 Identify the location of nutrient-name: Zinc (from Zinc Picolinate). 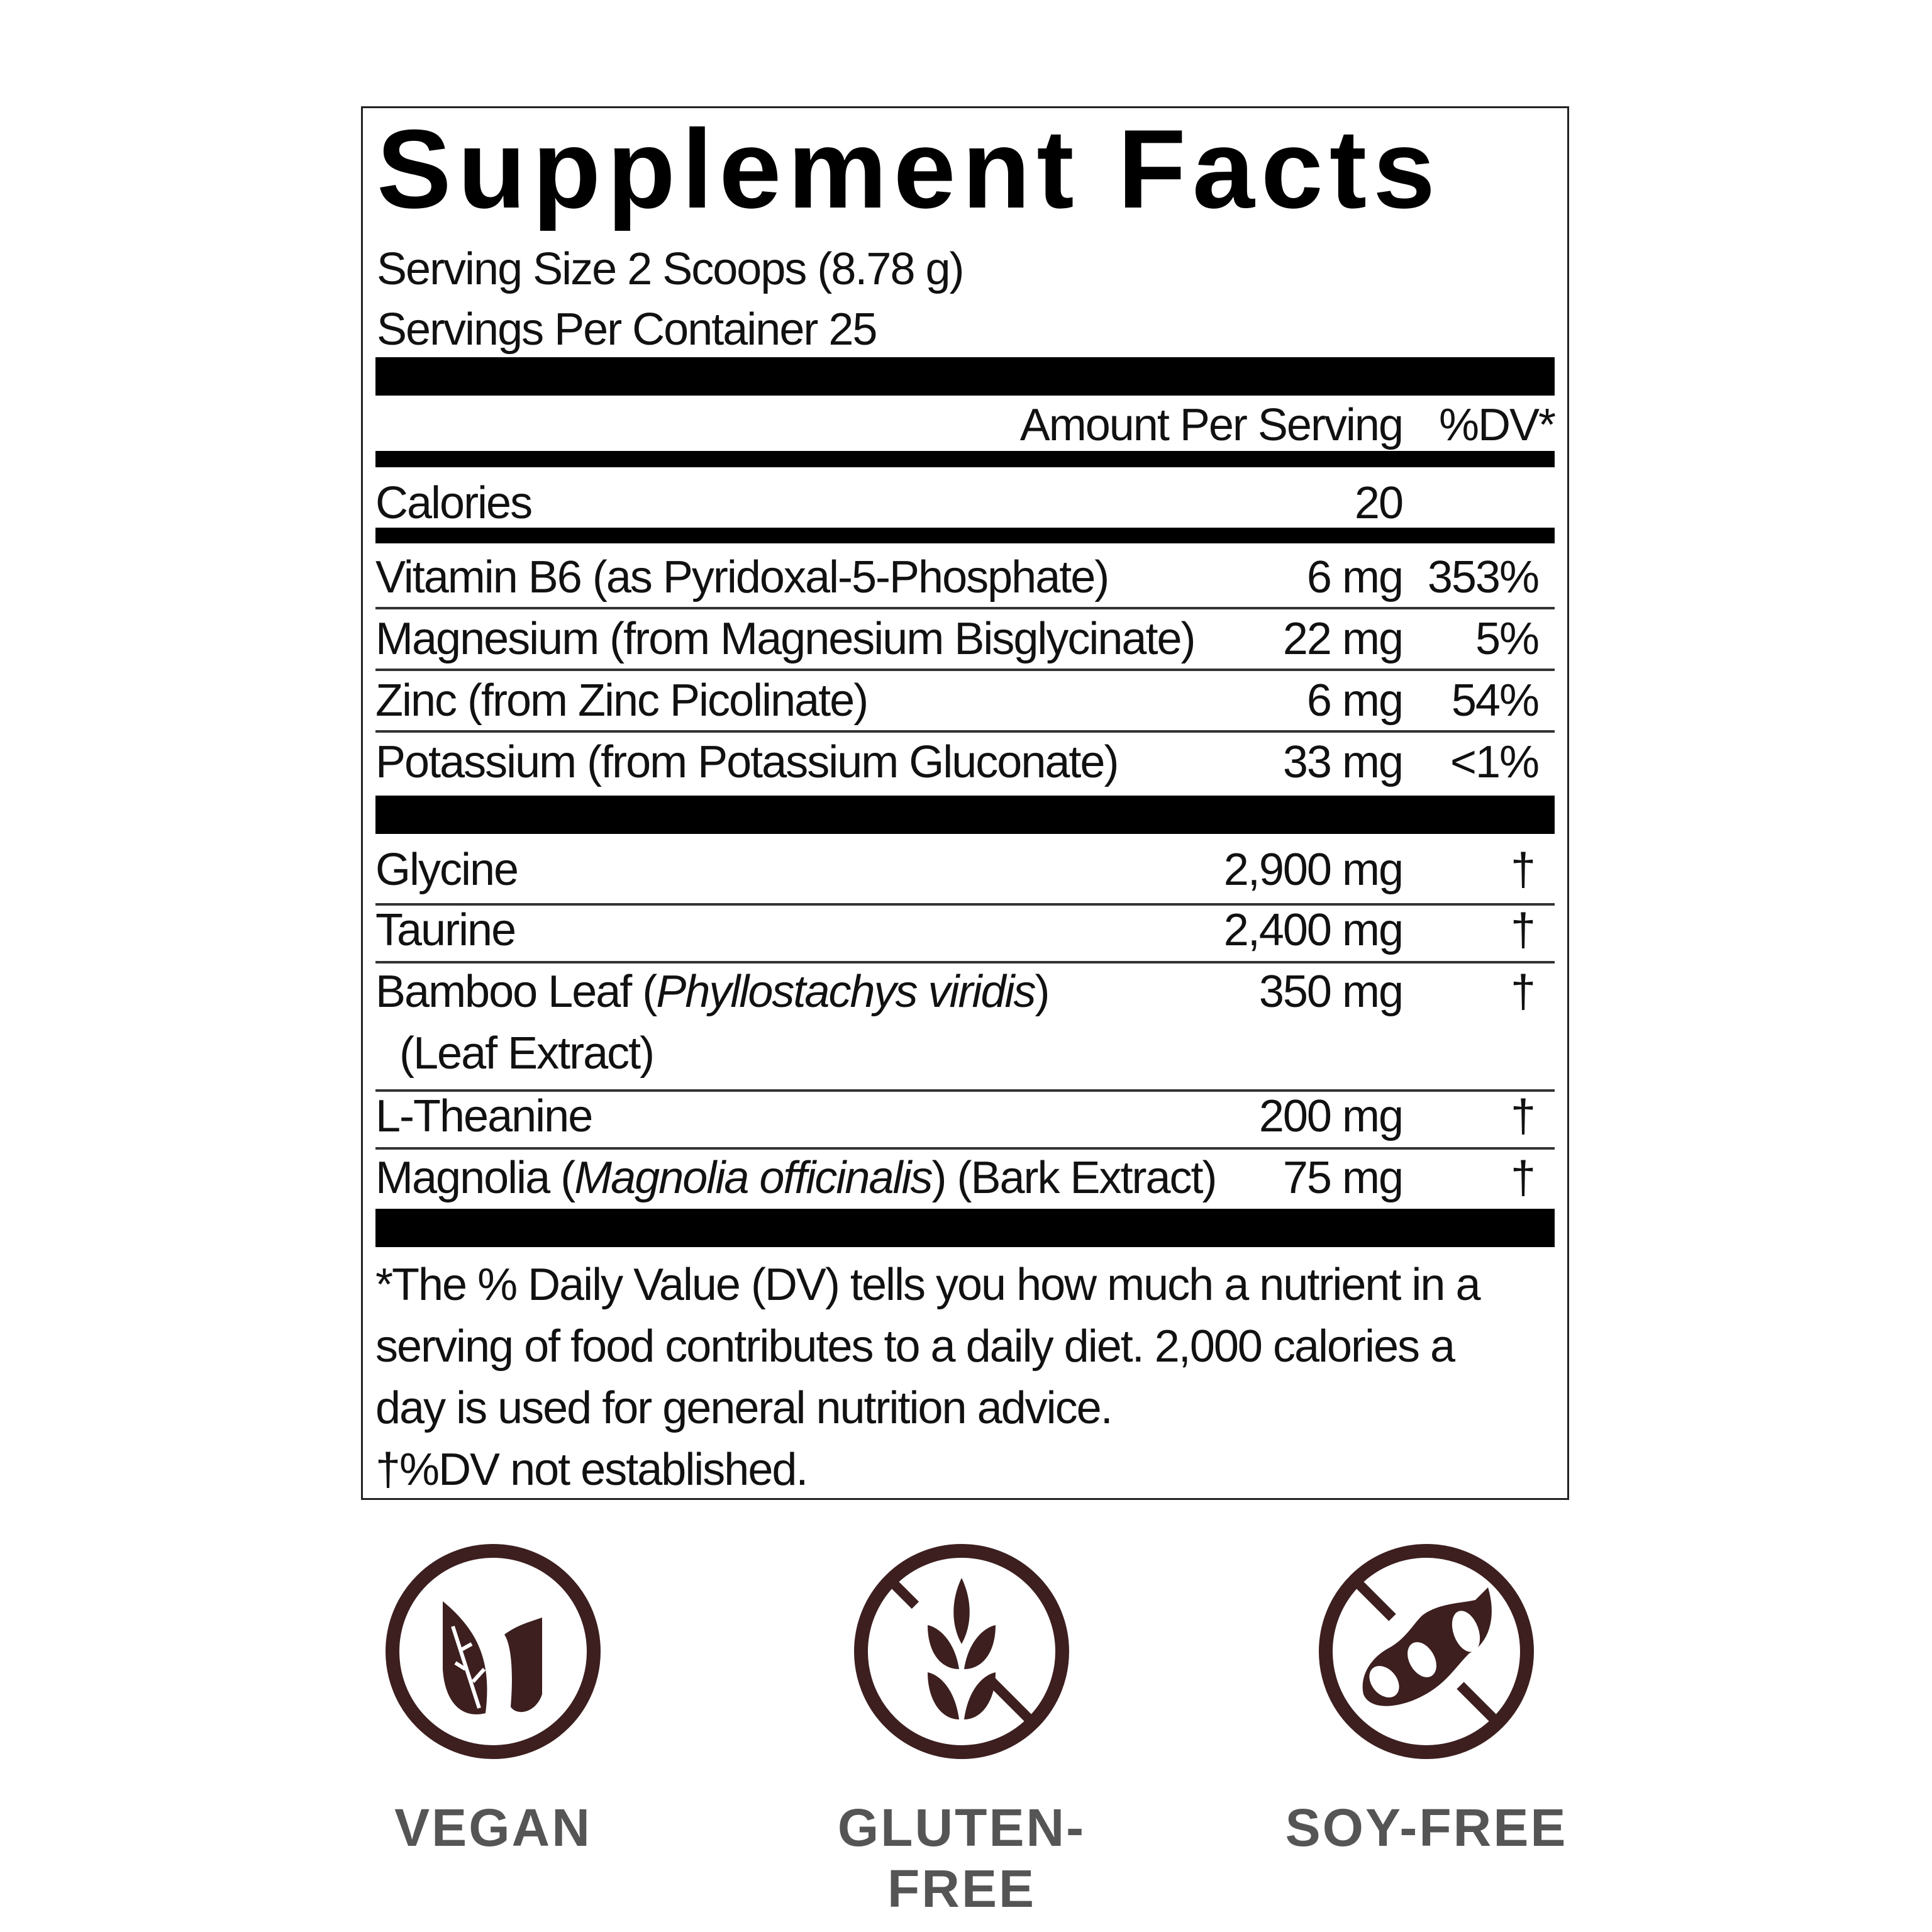
(622, 700).